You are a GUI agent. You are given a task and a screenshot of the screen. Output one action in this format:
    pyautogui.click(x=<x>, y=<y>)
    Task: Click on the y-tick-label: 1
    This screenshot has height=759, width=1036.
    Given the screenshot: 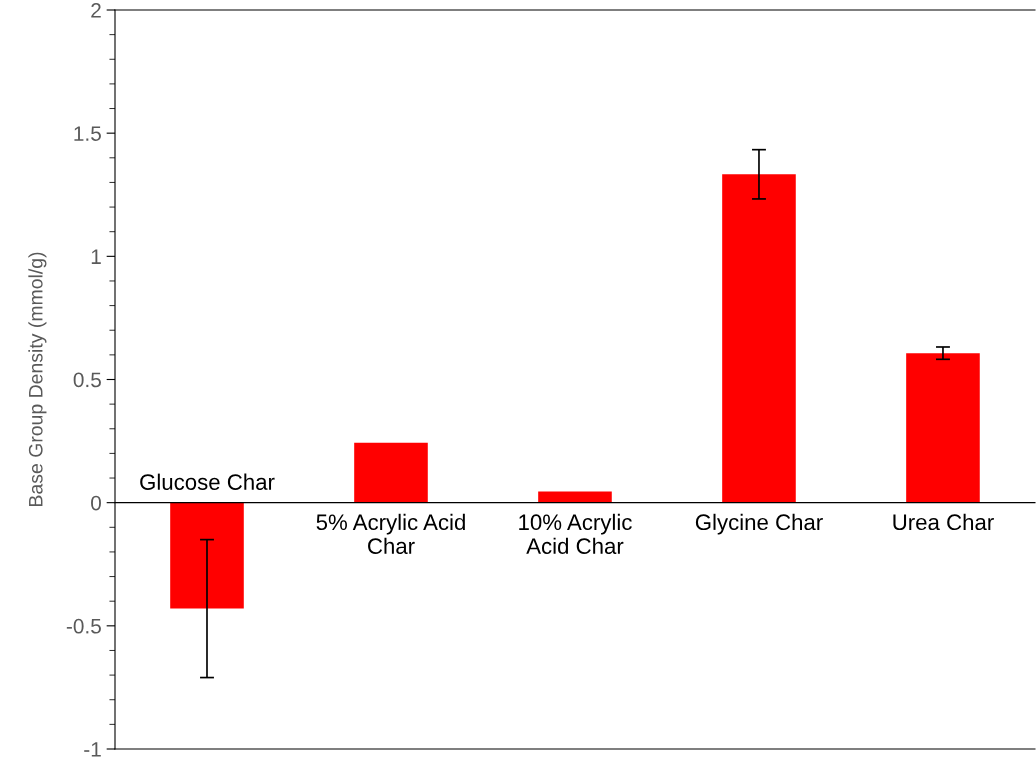 What is the action you would take?
    pyautogui.click(x=96, y=256)
    